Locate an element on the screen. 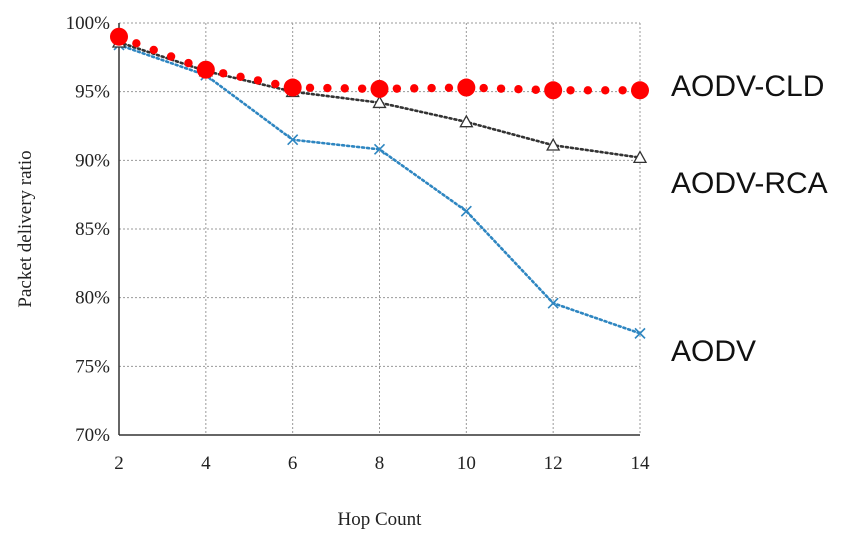  series-aodv-cld is located at coordinates (379, 63).